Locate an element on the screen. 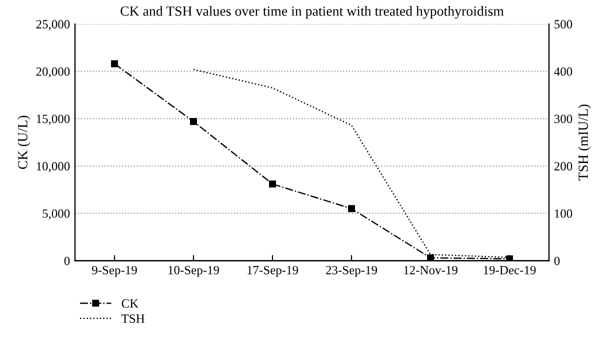 This screenshot has width=600, height=343. y-tick-label: 20,000 is located at coordinates (53, 72).